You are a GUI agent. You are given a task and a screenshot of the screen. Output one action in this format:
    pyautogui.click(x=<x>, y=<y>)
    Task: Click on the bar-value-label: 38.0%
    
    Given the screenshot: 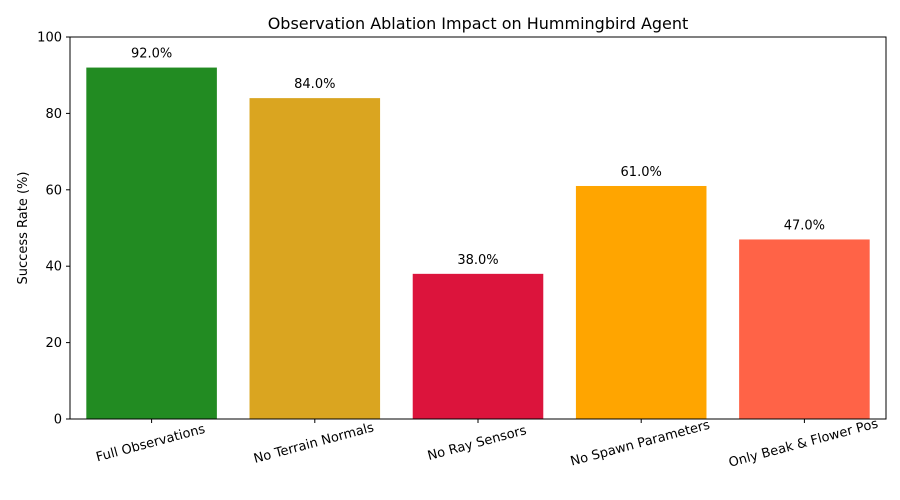 What is the action you would take?
    pyautogui.click(x=477, y=260)
    